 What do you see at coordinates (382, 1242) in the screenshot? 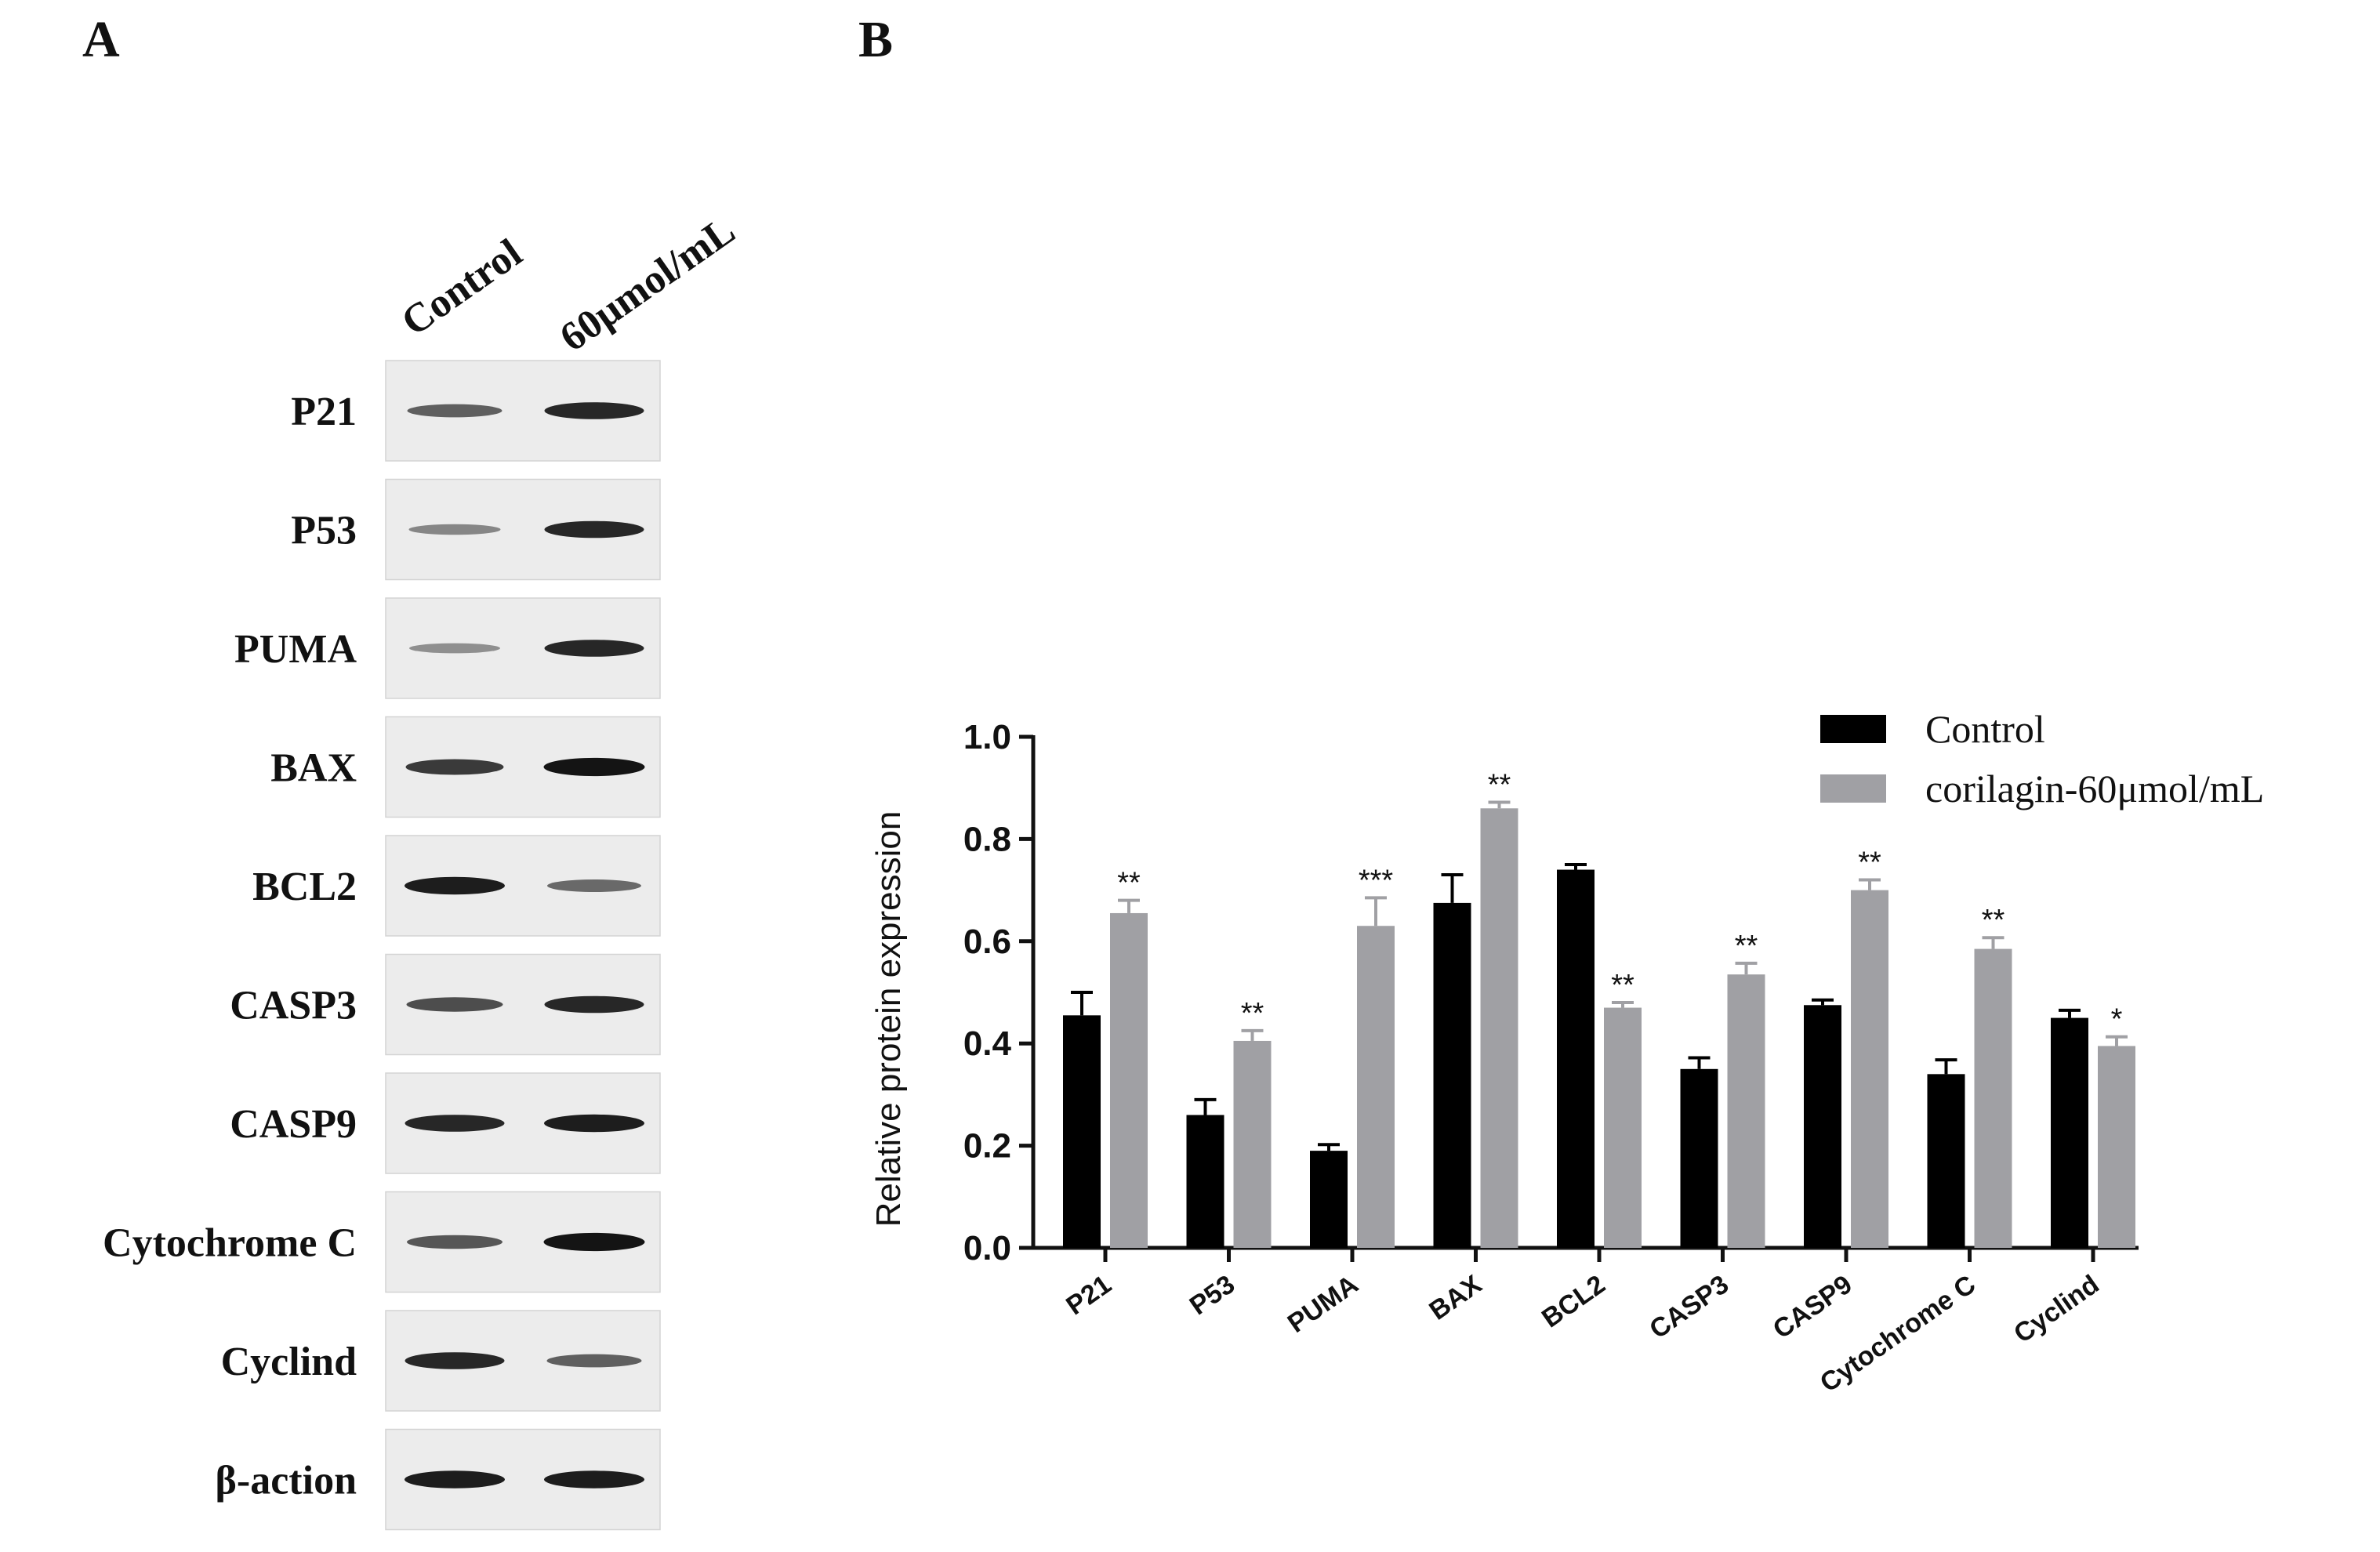
I see `blot-row: Cytochrome C` at bounding box center [382, 1242].